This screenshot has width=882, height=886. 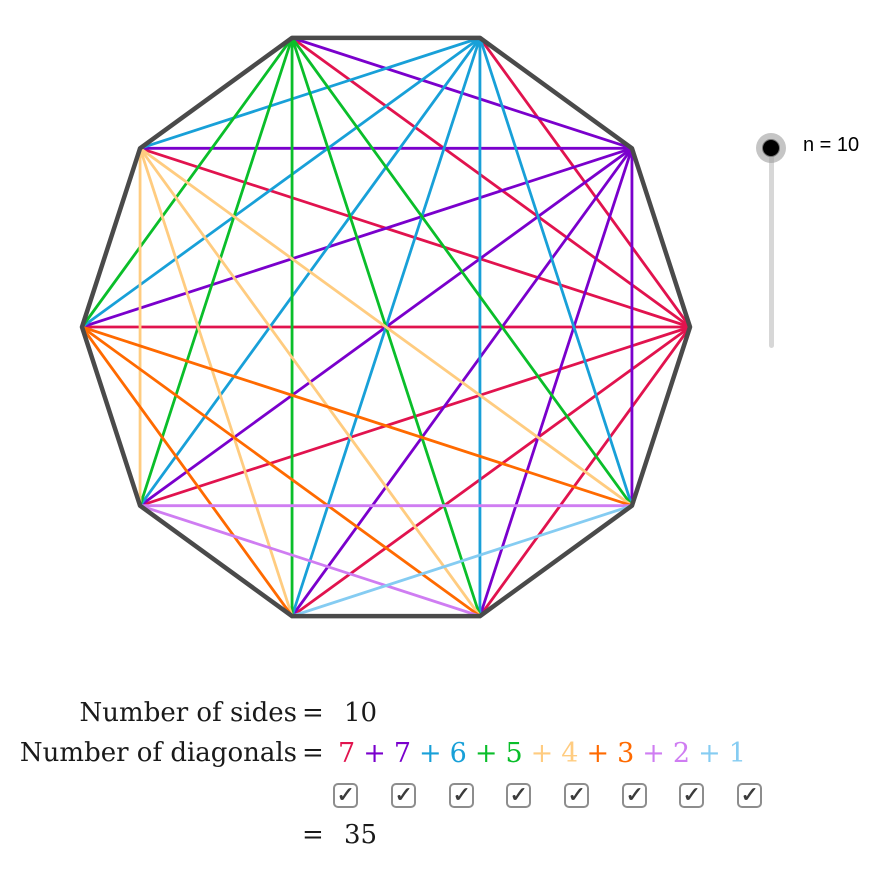 What do you see at coordinates (361, 713) in the screenshot?
I see `sides-value: 10` at bounding box center [361, 713].